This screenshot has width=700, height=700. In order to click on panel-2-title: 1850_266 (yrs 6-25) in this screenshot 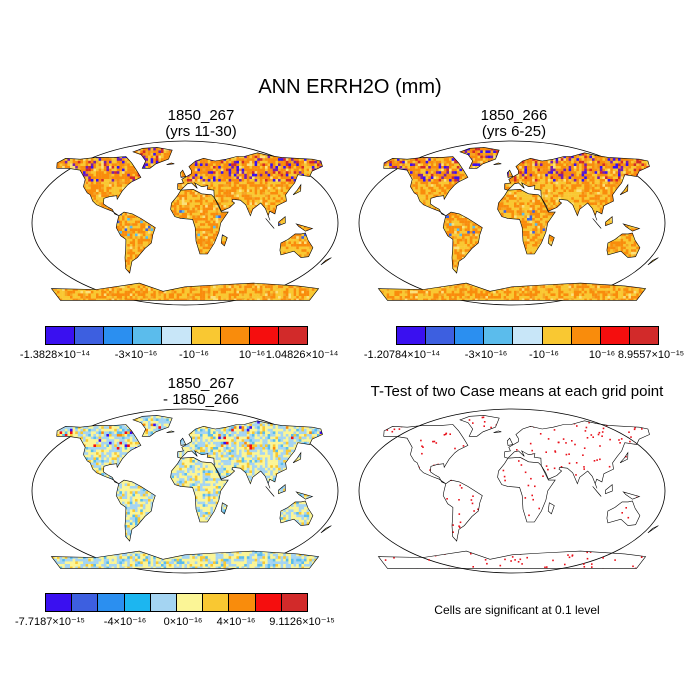, I will do `click(514, 124)`.